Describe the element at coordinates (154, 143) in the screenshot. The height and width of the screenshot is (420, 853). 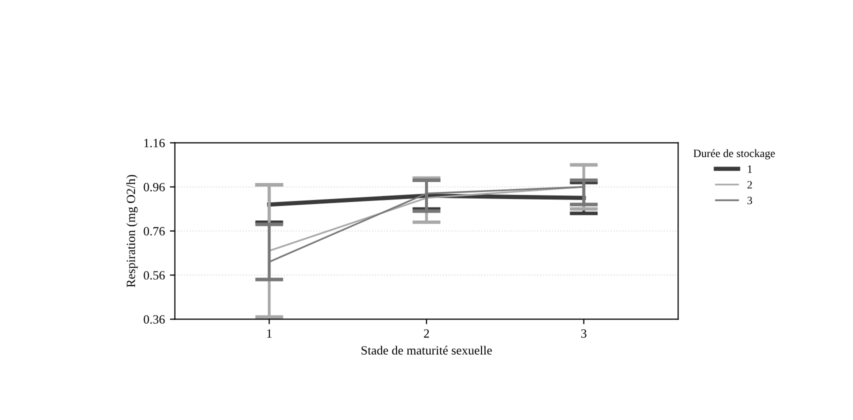
I see `y-tick-label: 1.16` at that location.